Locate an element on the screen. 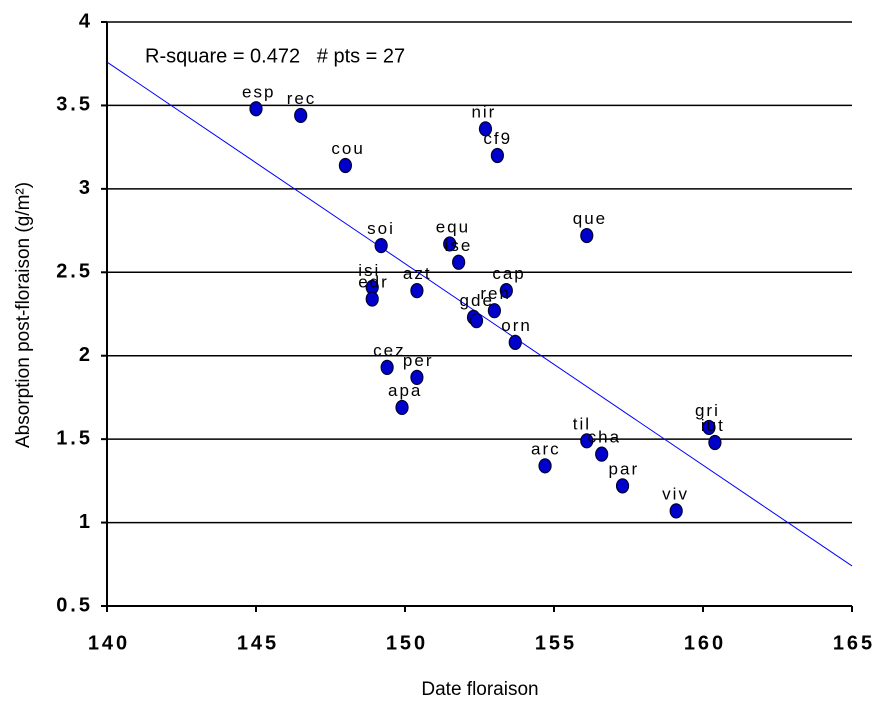 The image size is (883, 710). point-label: cou is located at coordinates (347, 148).